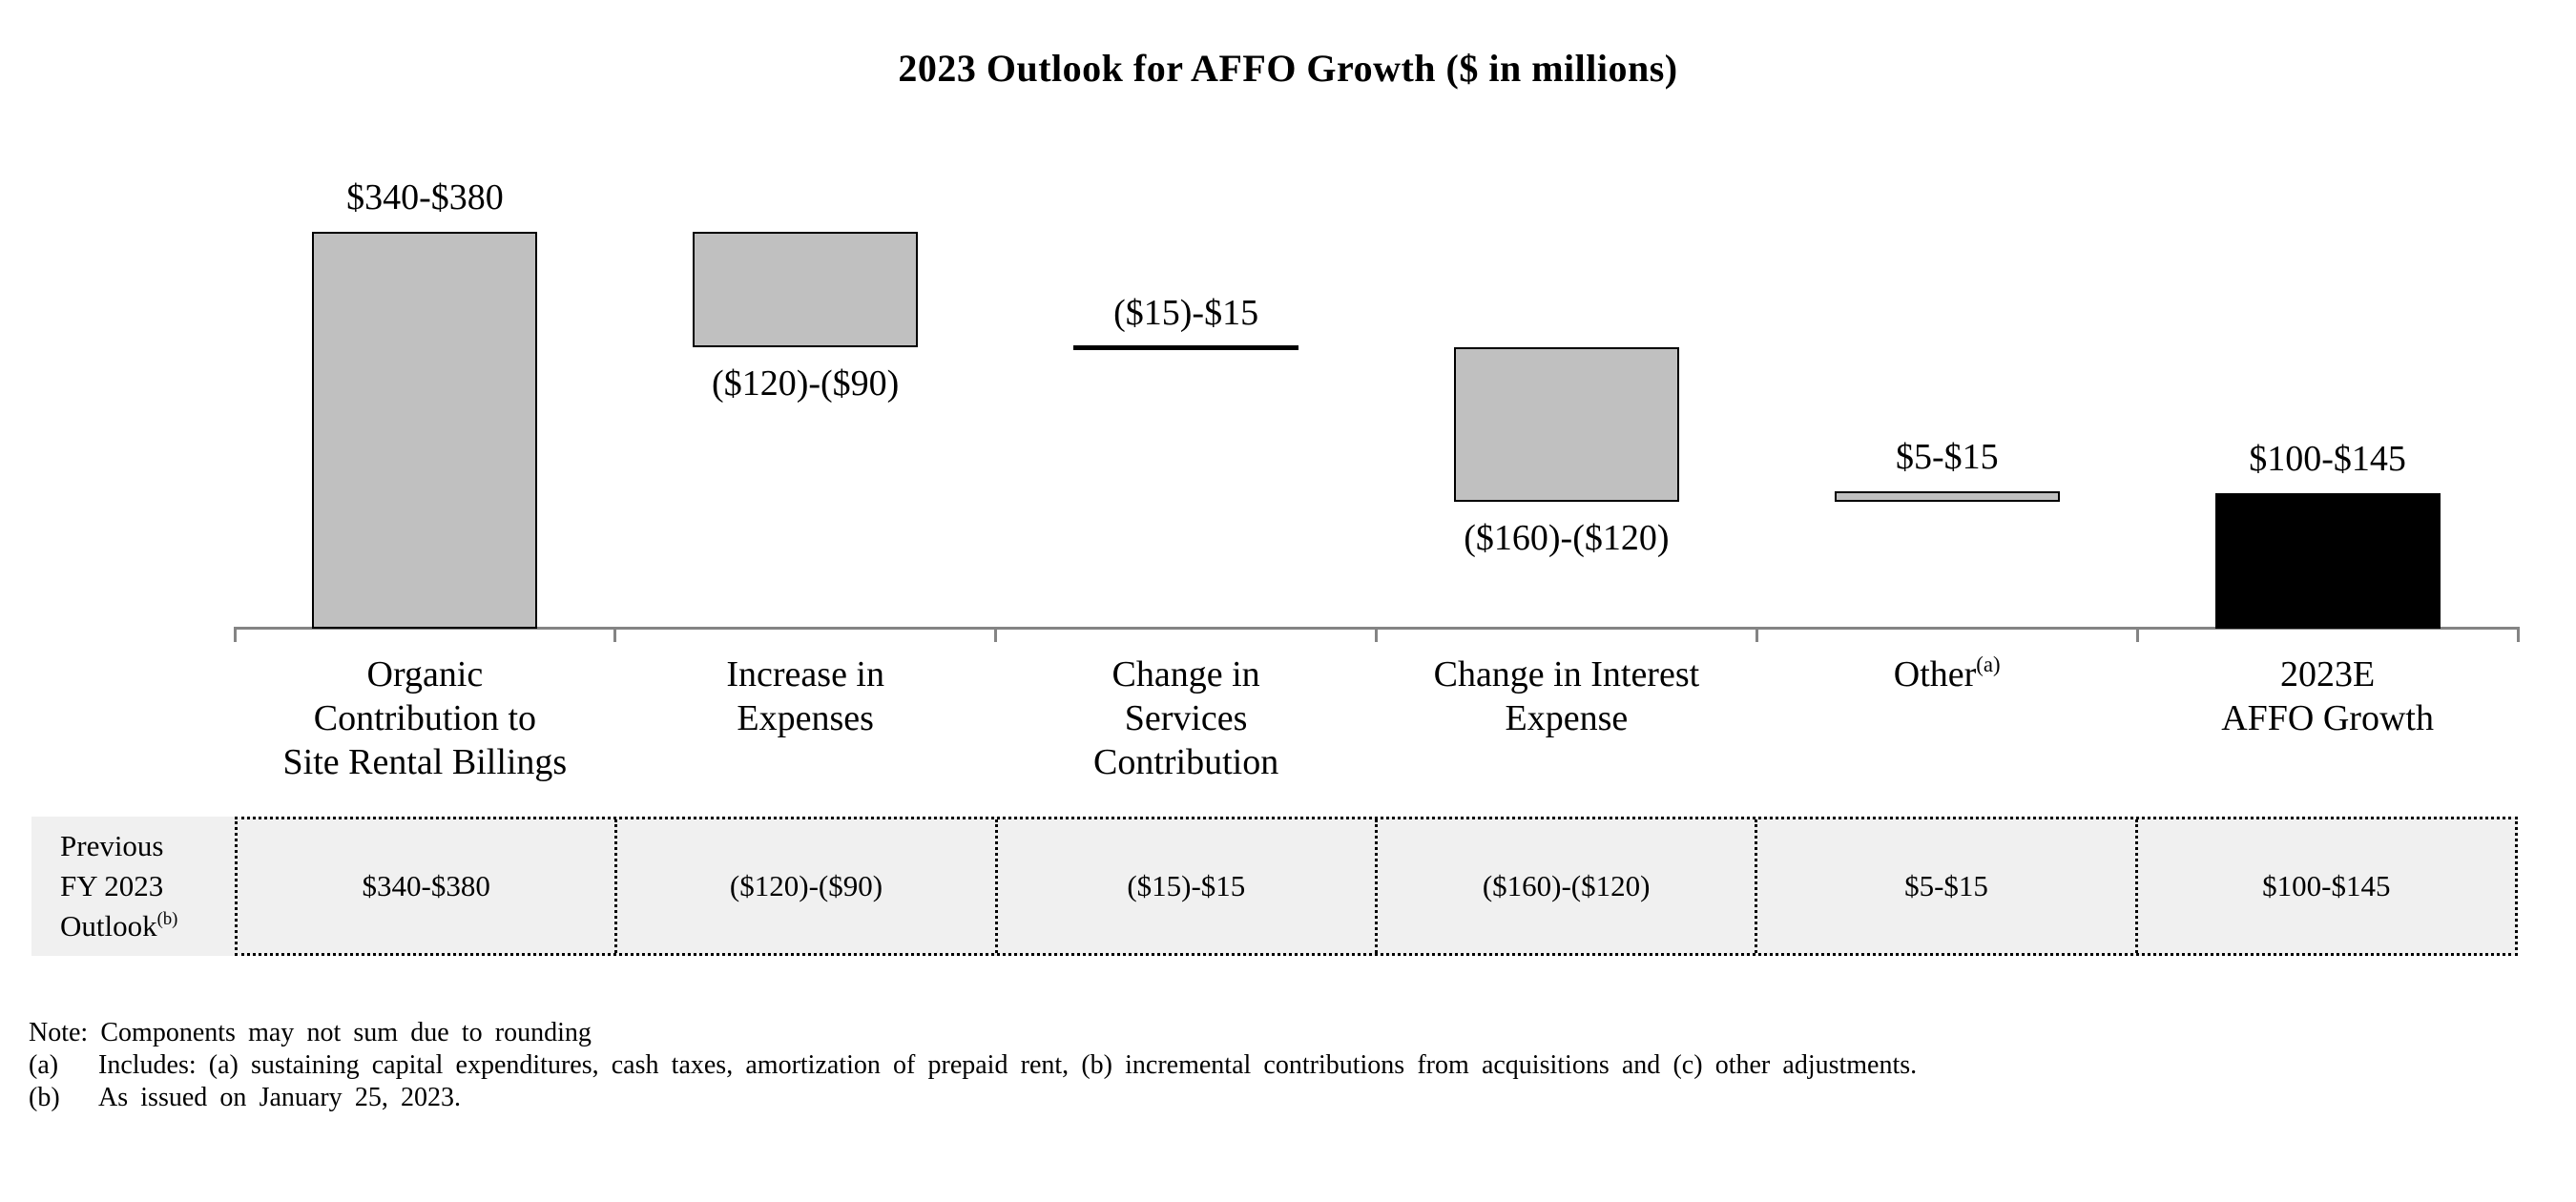  I want to click on category-label-other: Other(a), so click(1947, 673).